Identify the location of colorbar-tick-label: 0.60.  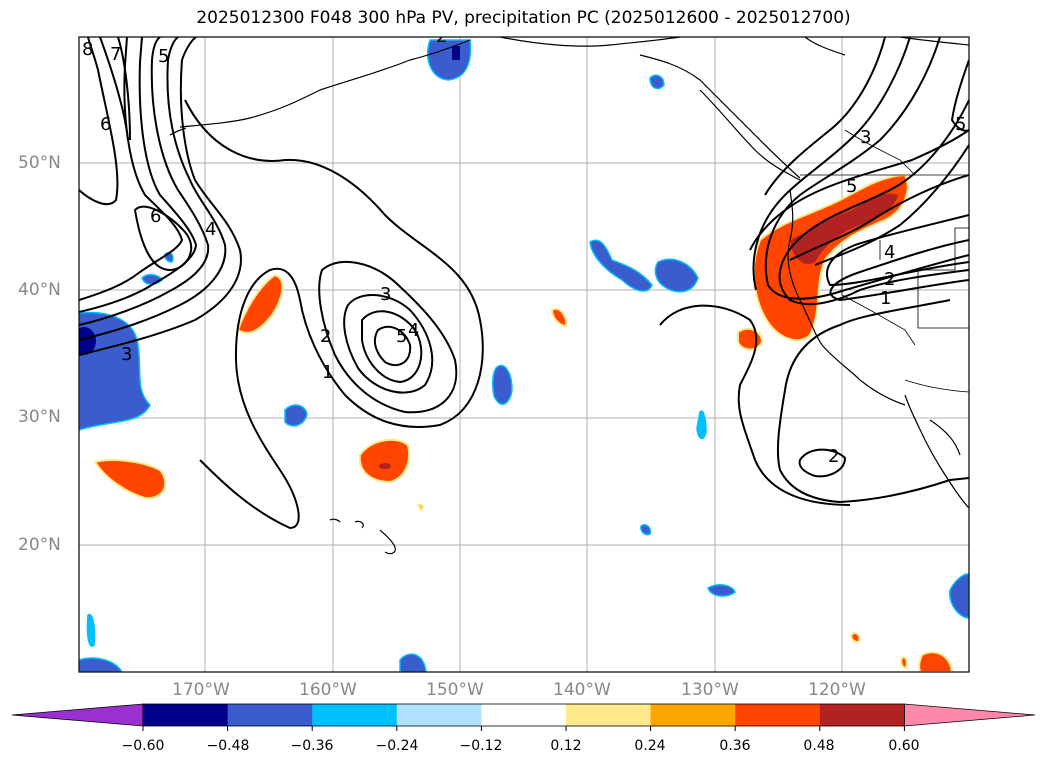
(904, 746).